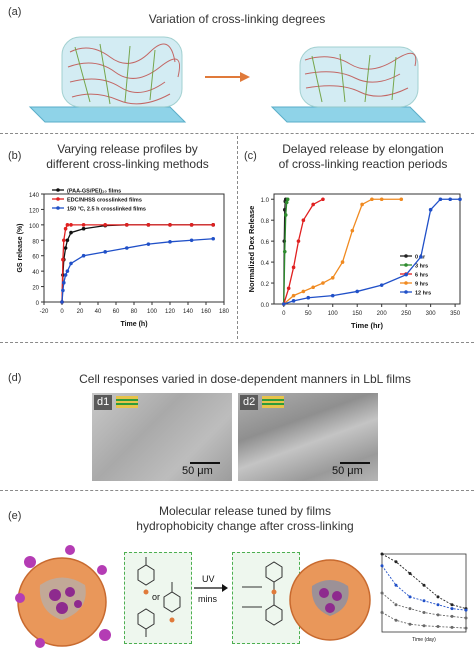 This screenshot has height=661, width=474. Describe the element at coordinates (159, 597) in the screenshot. I see `chemical-structures-before: or` at that location.